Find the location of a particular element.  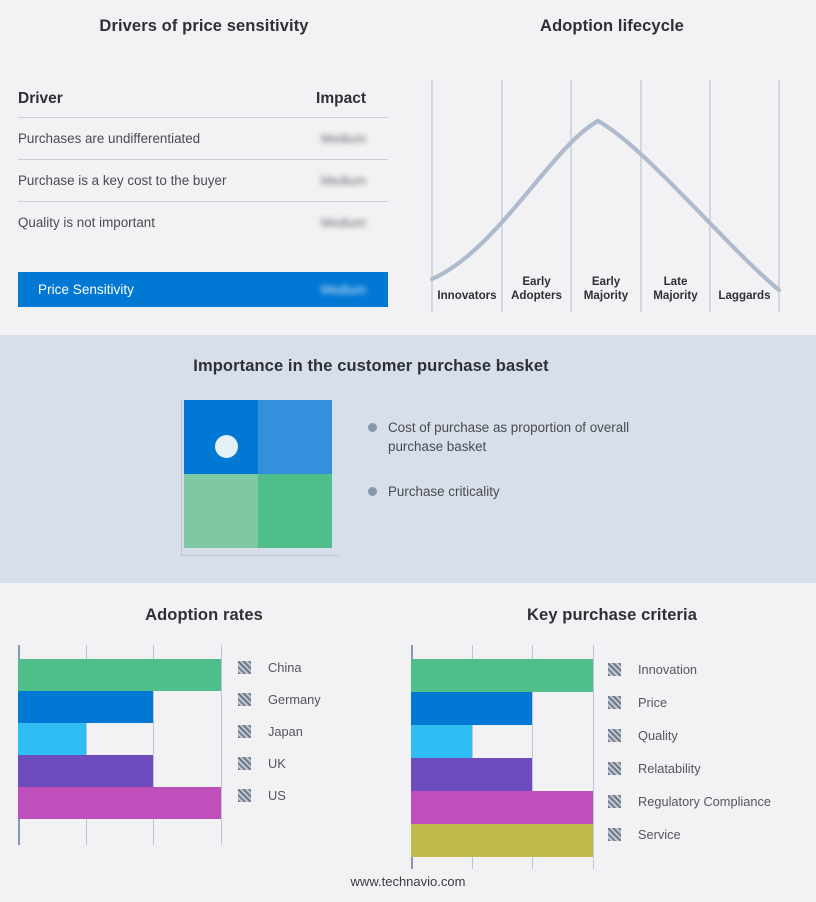

stage-label-second-word: Adopters is located at coordinates (536, 295).